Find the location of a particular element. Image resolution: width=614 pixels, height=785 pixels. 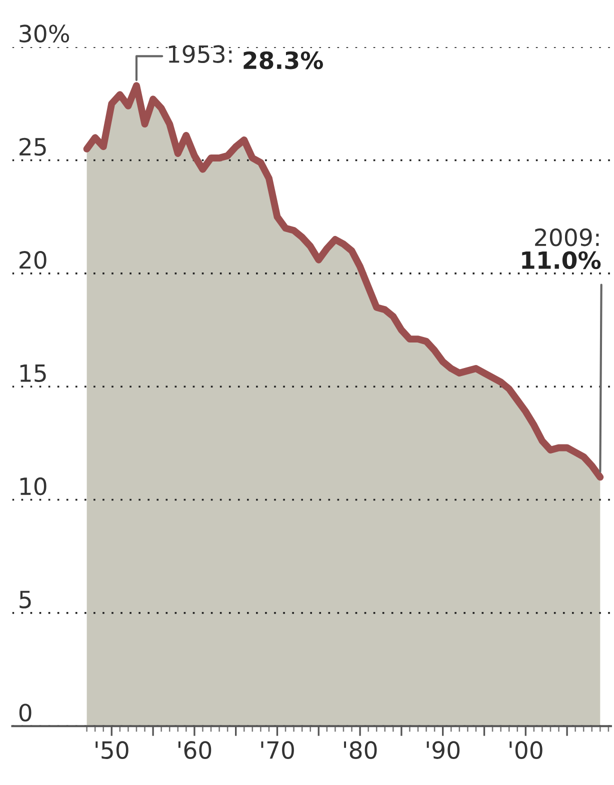

x-tick-label: '80 is located at coordinates (360, 750).